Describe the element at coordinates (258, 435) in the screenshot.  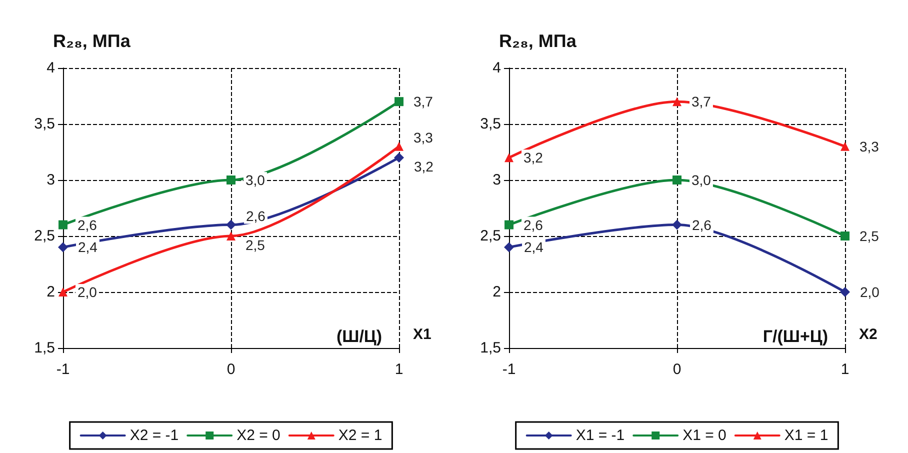
I see `legend-label: X2 = 0` at that location.